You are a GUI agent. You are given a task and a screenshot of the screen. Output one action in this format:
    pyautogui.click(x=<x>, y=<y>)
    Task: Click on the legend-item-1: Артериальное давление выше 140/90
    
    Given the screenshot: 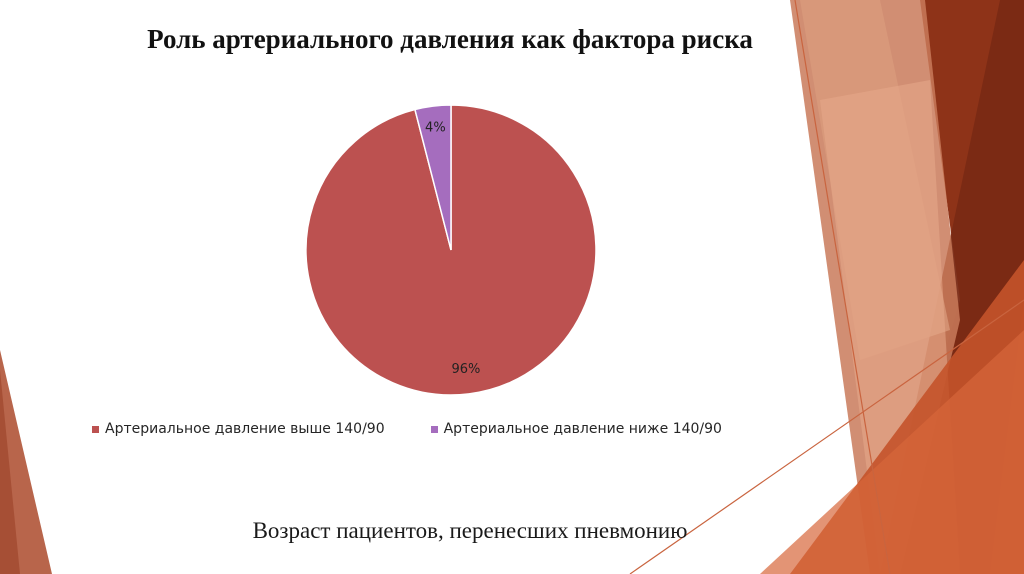 What is the action you would take?
    pyautogui.click(x=238, y=429)
    